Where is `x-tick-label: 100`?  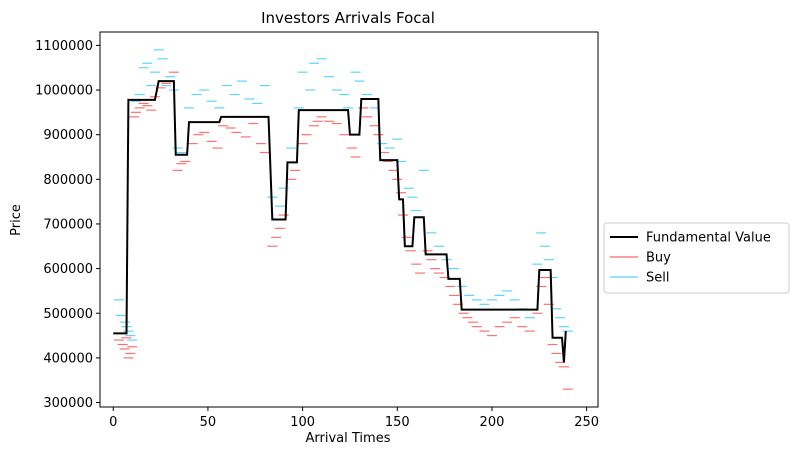 x-tick-label: 100 is located at coordinates (302, 422).